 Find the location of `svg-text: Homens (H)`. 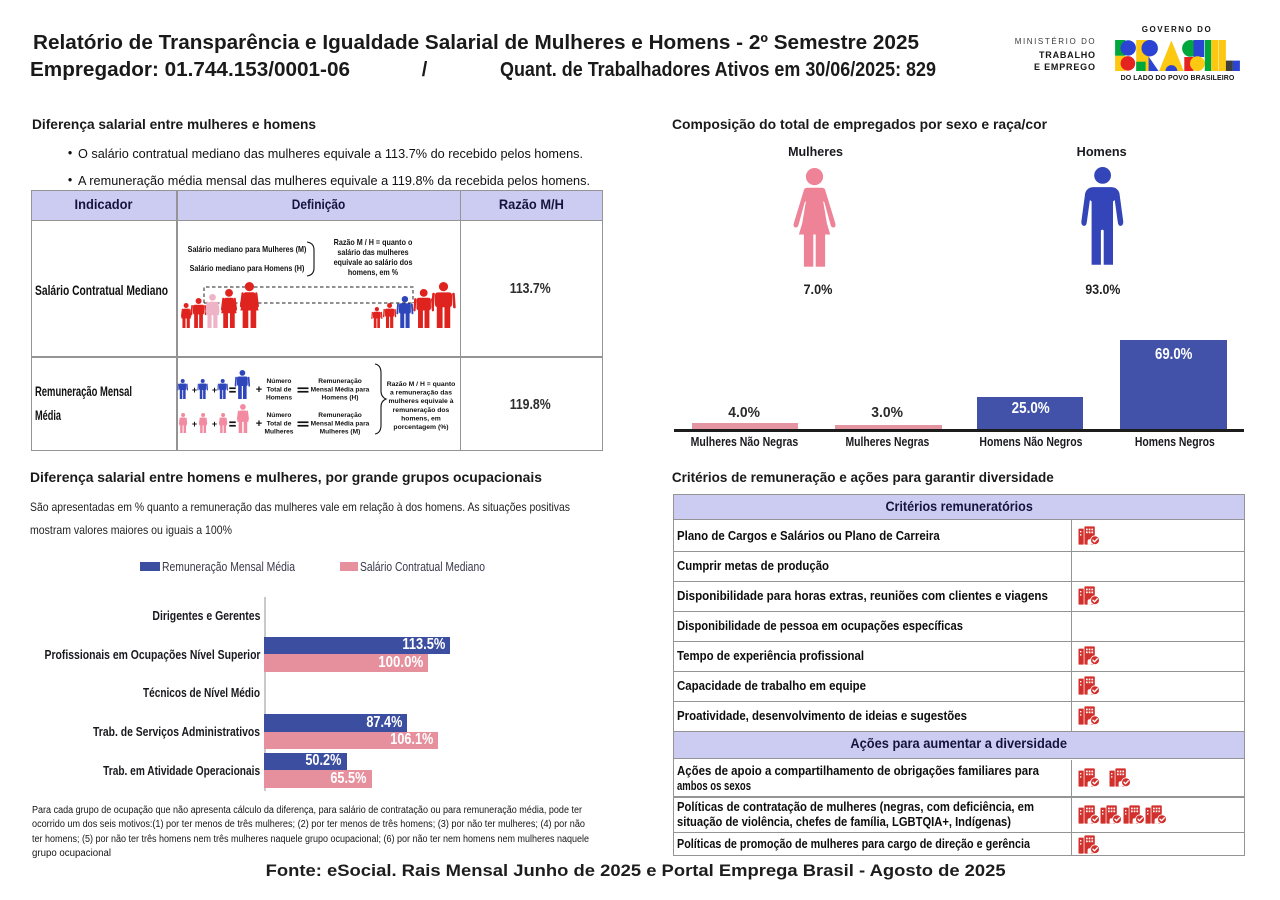

svg-text: Homens (H) is located at coordinates (340, 397).